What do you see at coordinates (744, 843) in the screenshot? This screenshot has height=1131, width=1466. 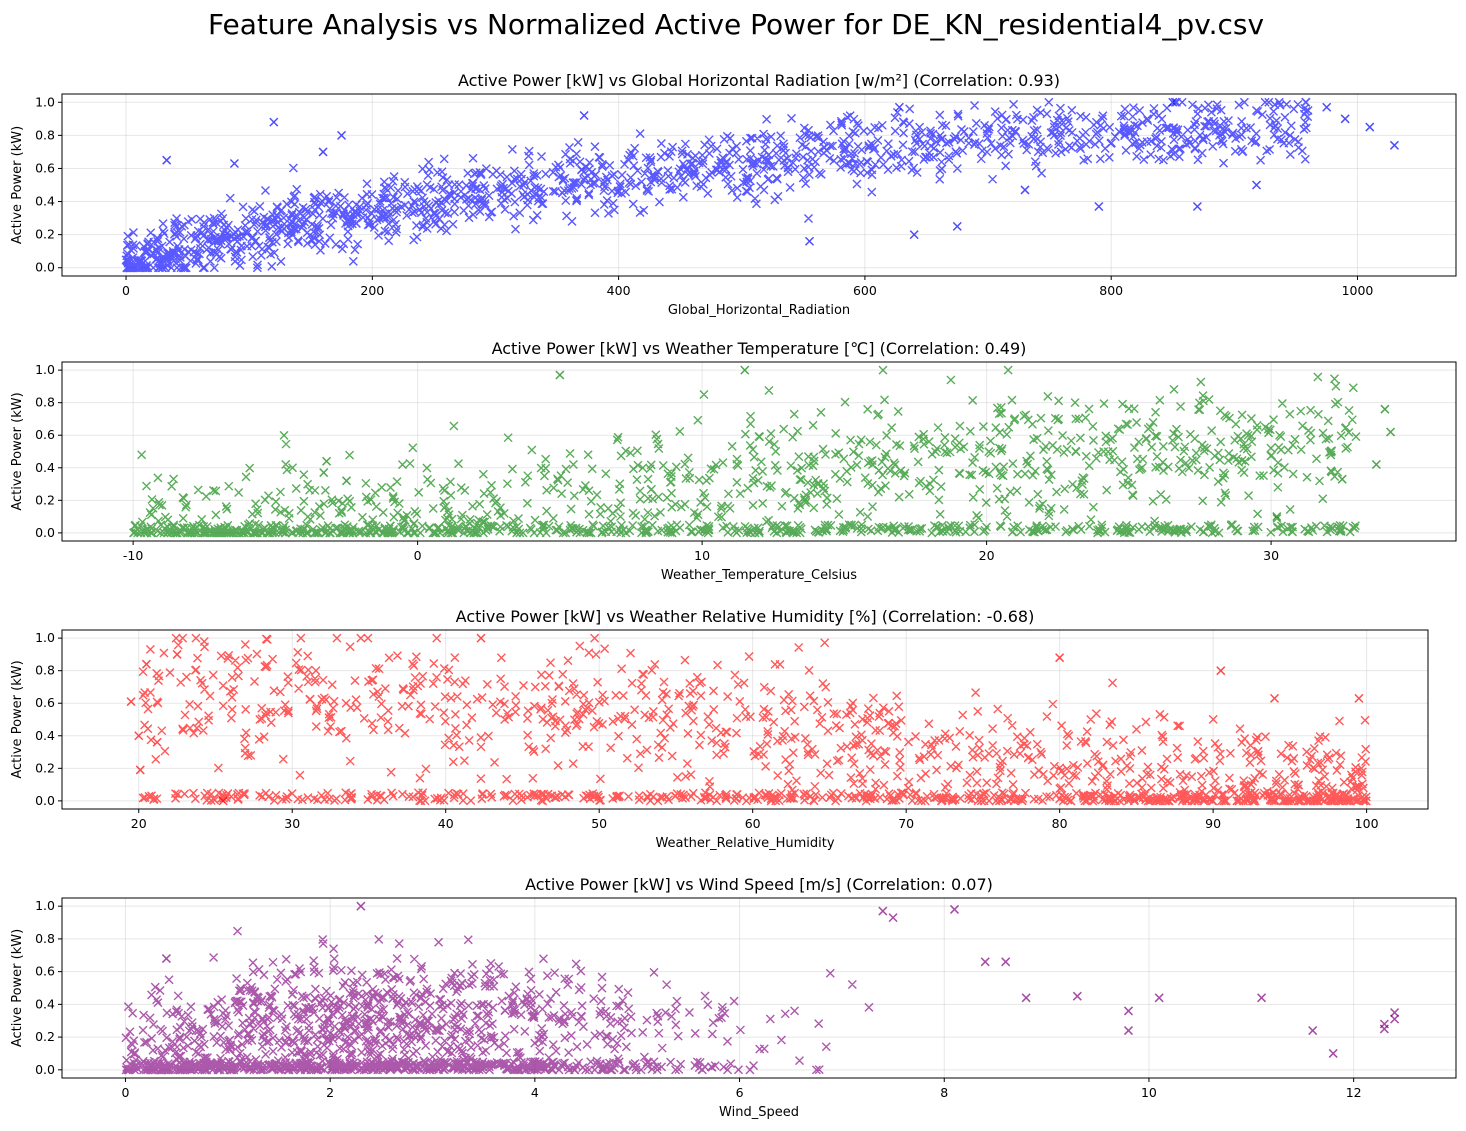 I see `x-axis-label: Weather_Relative_Humidity` at bounding box center [744, 843].